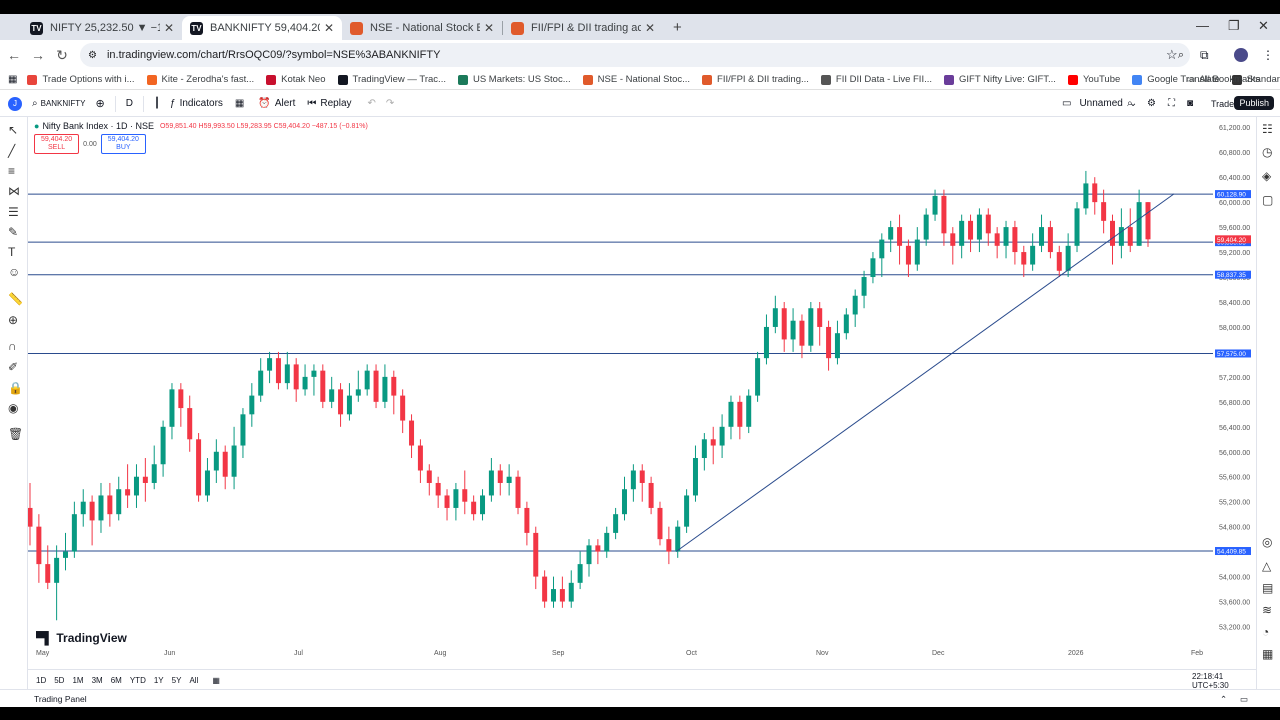 This screenshot has width=1280, height=720. What do you see at coordinates (16, 434) in the screenshot?
I see `trash-icon: 🗑` at bounding box center [16, 434].